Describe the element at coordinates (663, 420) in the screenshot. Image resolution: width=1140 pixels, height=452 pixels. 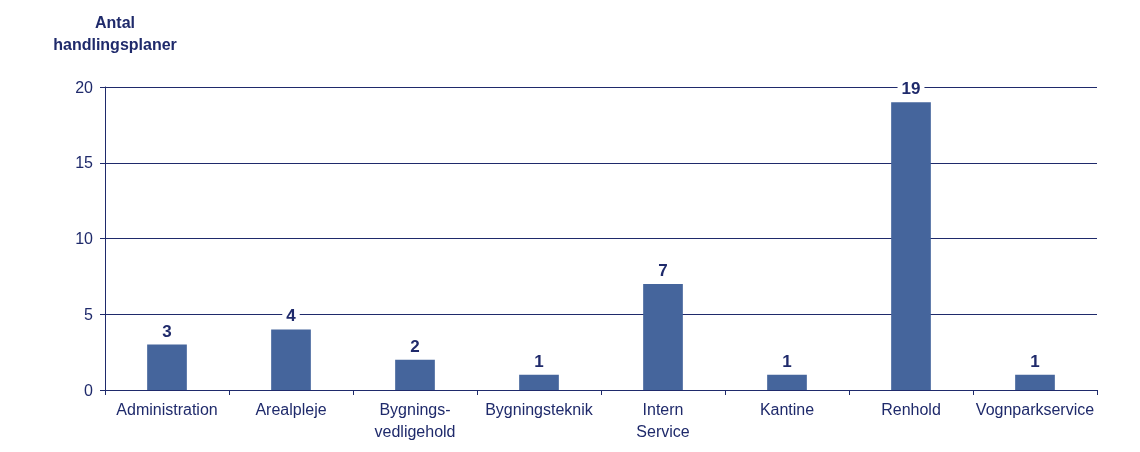
I see `x-tick-label: Intern Service` at that location.